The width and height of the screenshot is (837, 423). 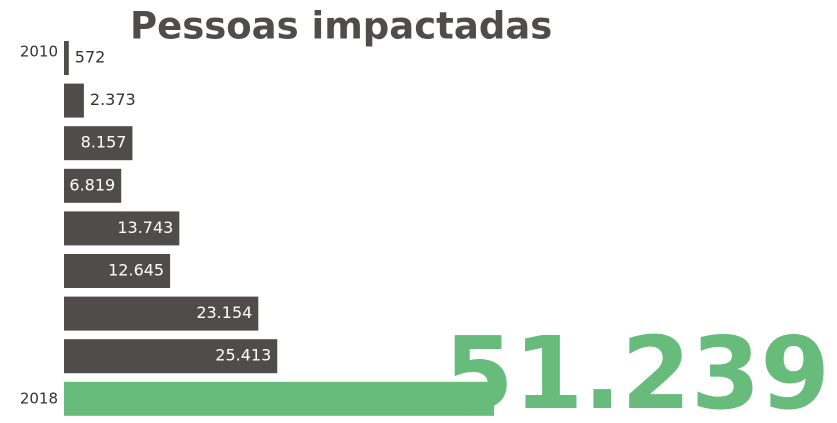 I want to click on y-tick-label: 2018, so click(x=39, y=398).